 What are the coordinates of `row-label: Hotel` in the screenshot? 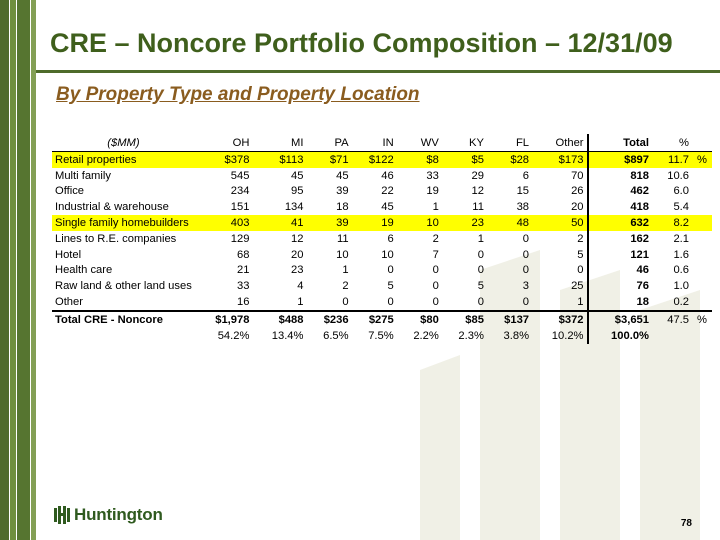 It's located at (68, 254).